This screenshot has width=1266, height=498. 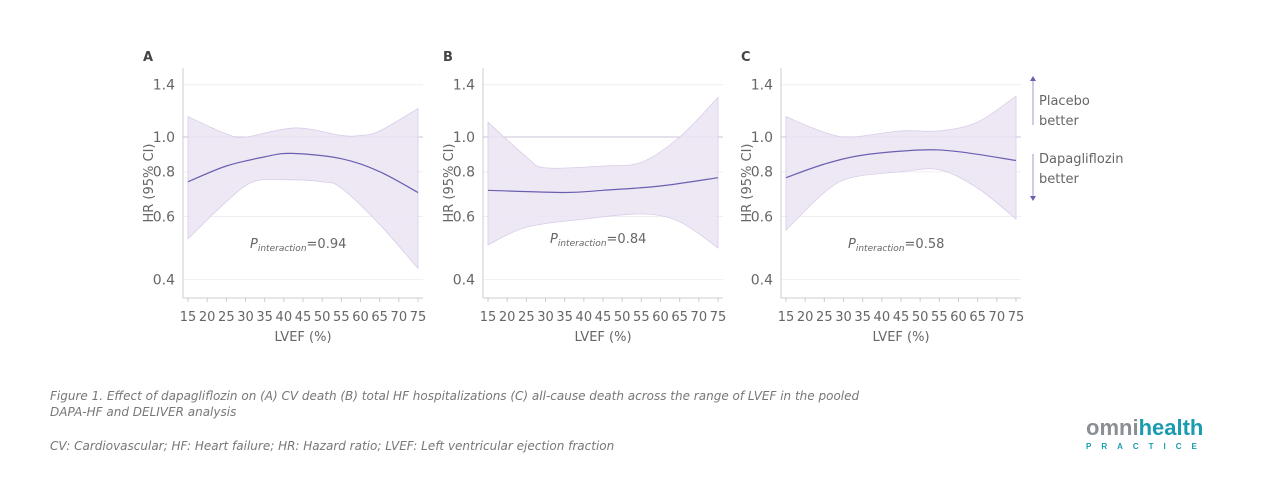 I want to click on logo-omni: omni, so click(x=1112, y=427).